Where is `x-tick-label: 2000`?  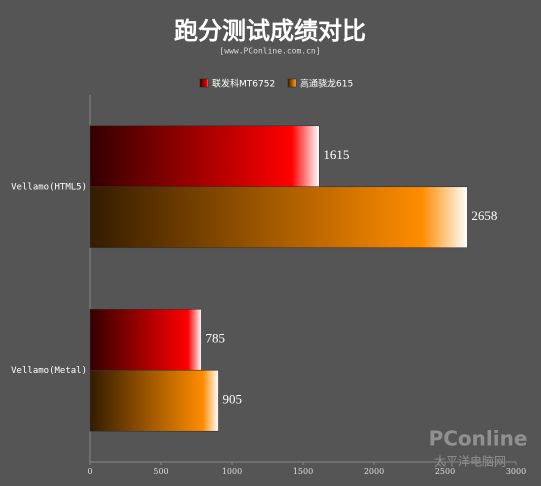
x-tick-label: 2000 is located at coordinates (374, 471).